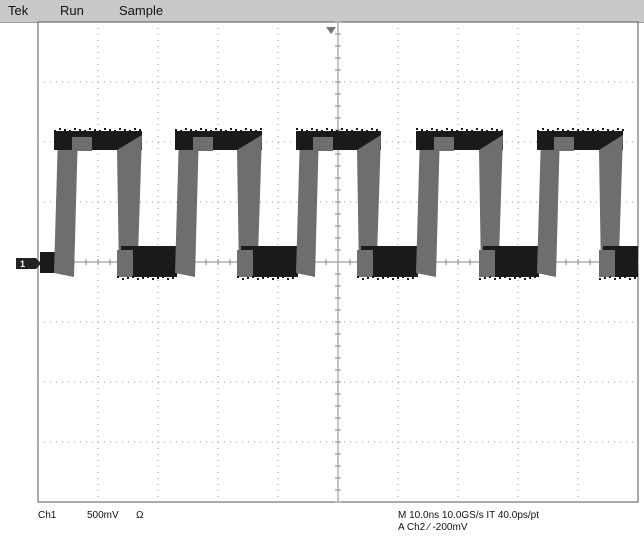  Describe the element at coordinates (331, 30) in the screenshot. I see `trigger-position-icon` at that location.